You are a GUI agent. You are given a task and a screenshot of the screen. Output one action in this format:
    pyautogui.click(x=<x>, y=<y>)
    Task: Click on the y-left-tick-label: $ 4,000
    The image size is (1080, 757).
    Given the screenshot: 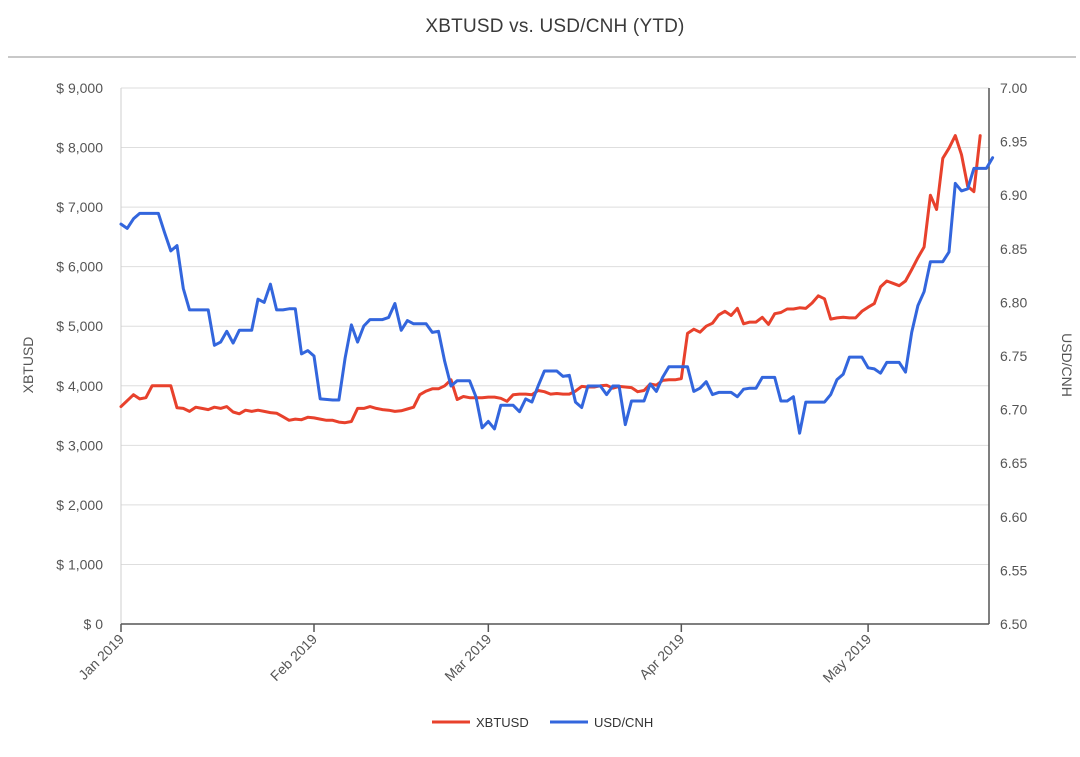 What is the action you would take?
    pyautogui.click(x=79, y=386)
    